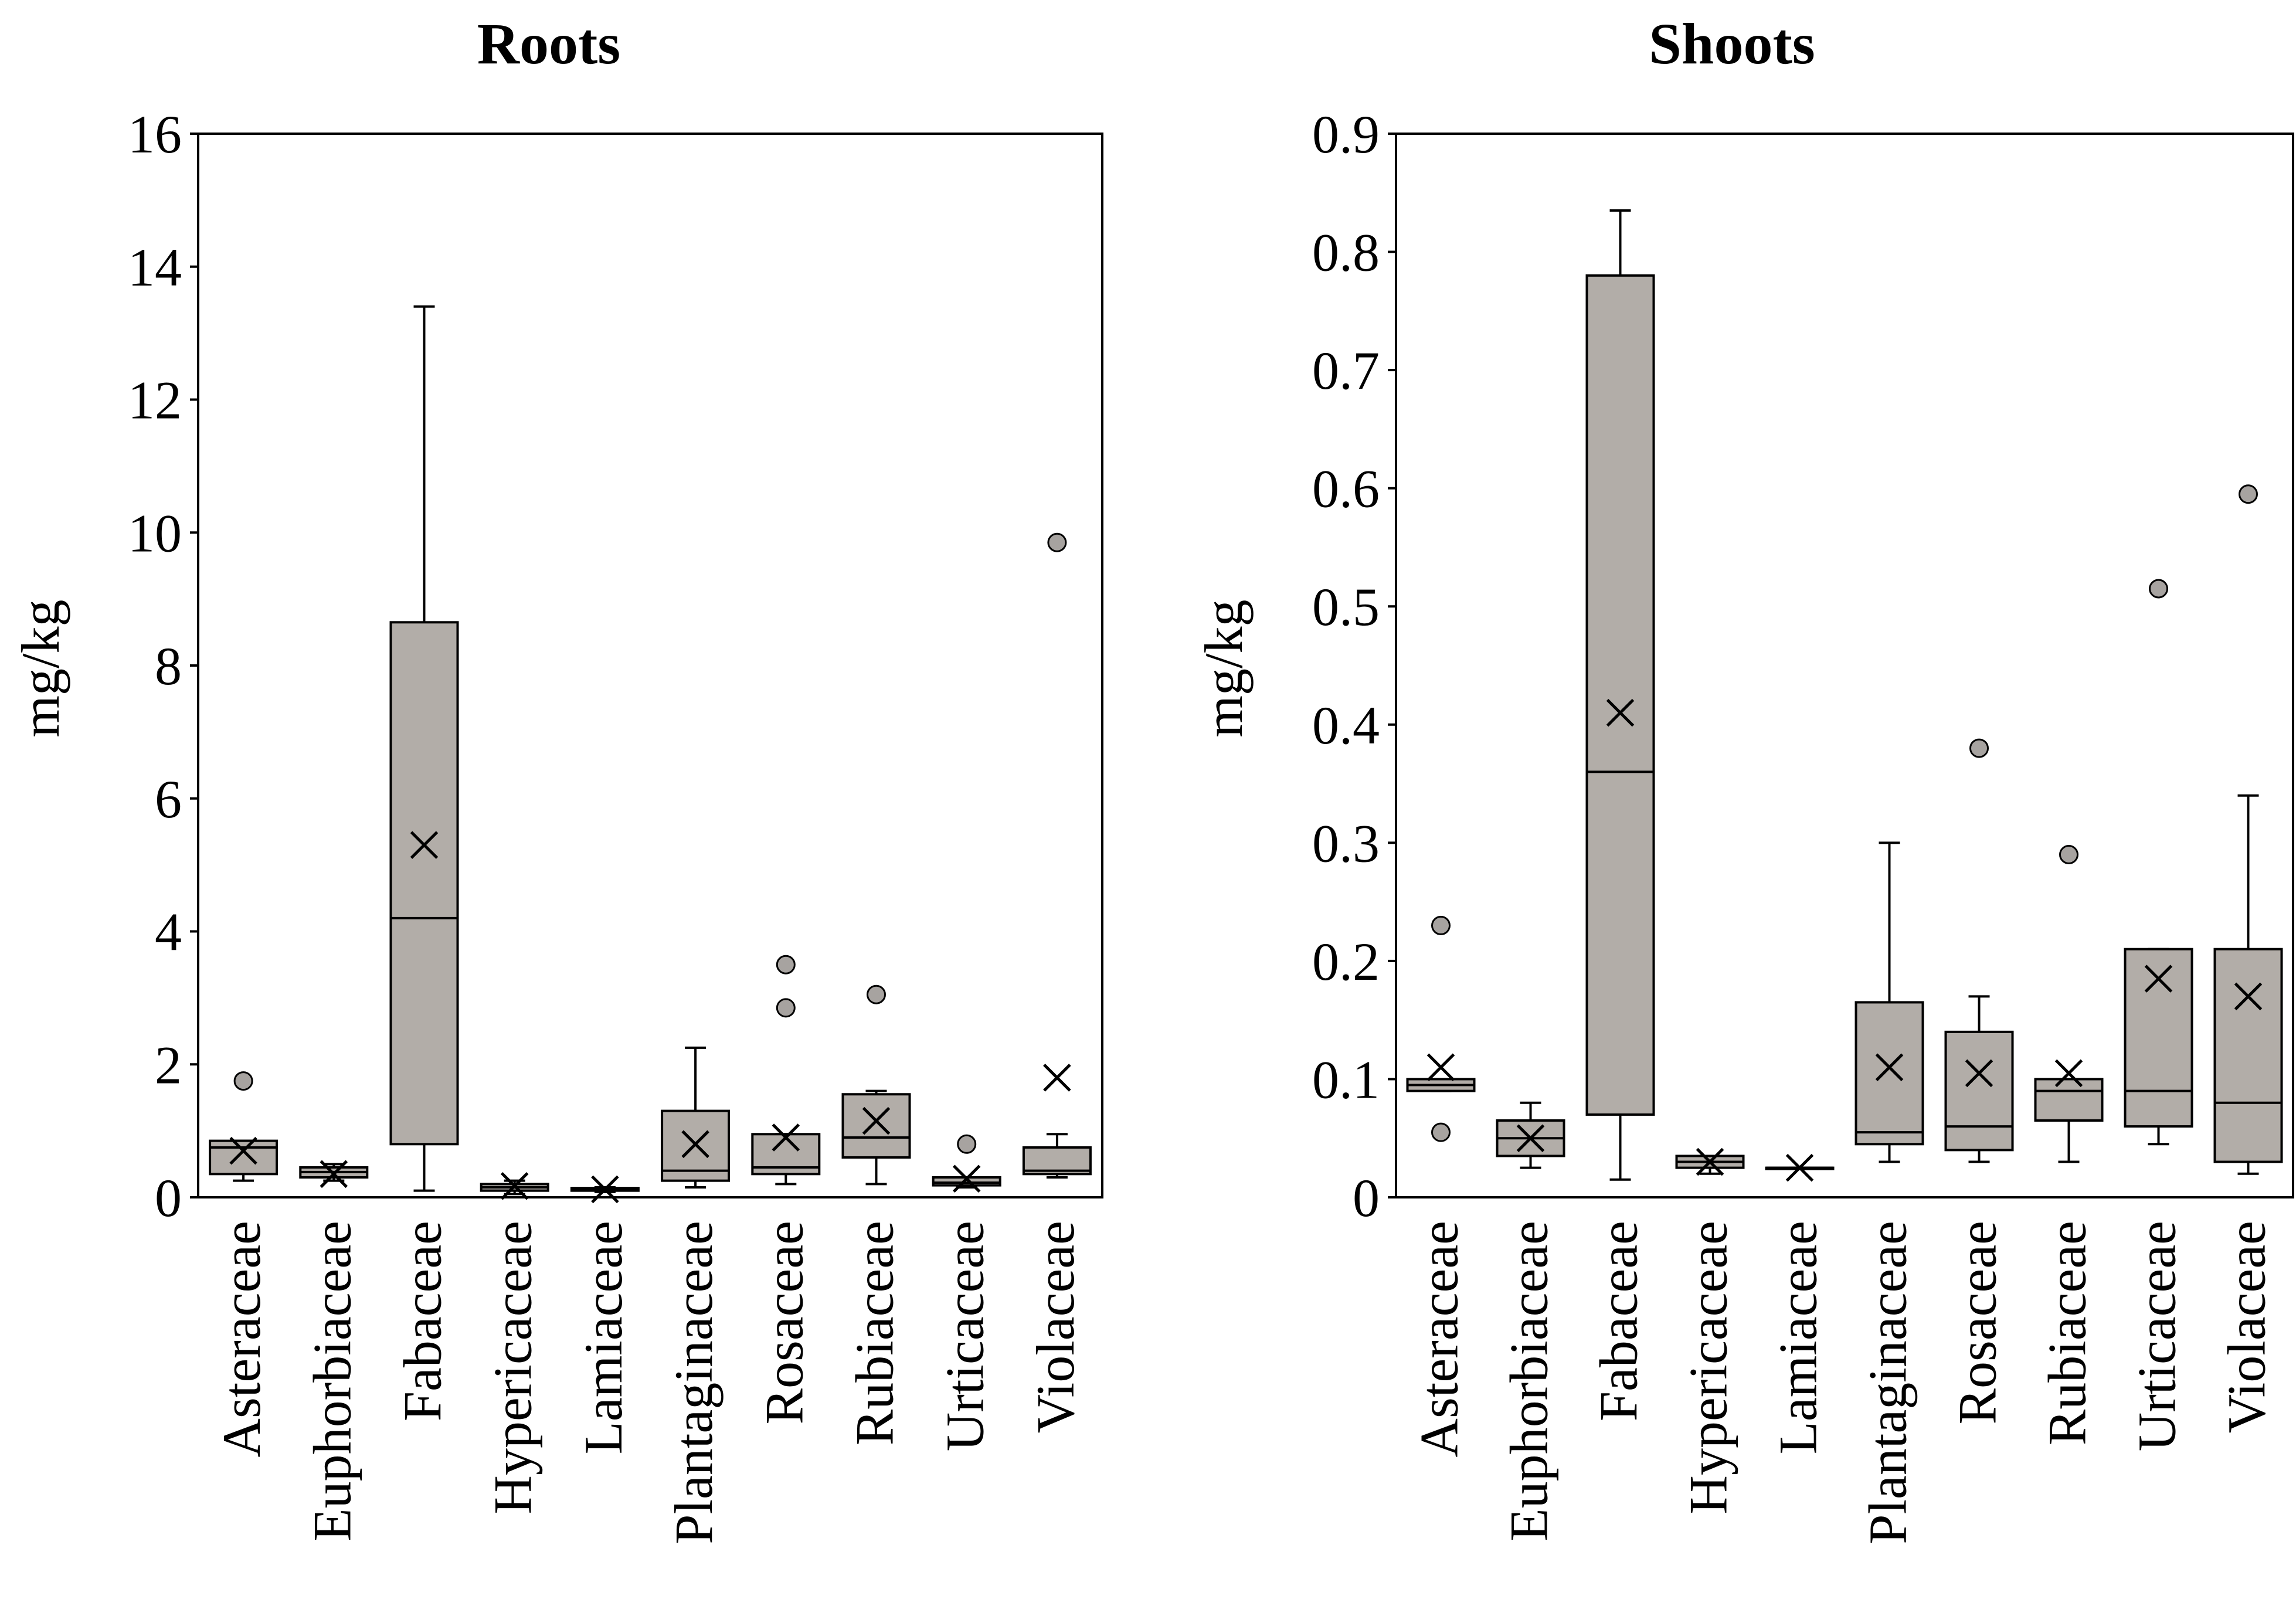  I want to click on roots-rubiaceae-outlier-point, so click(877, 994).